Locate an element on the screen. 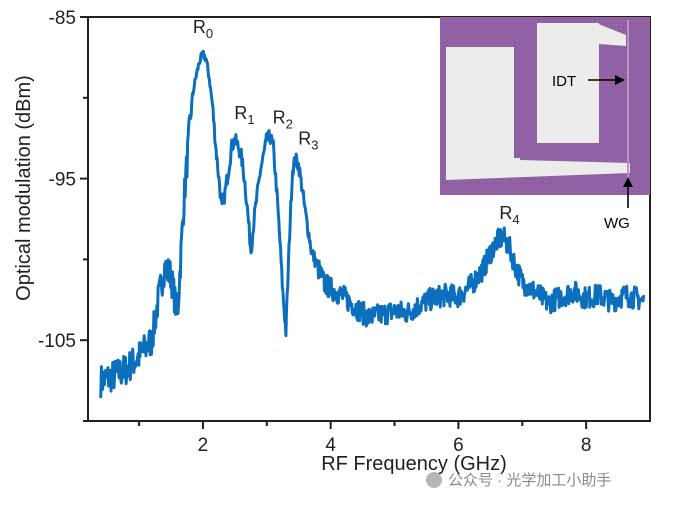 The width and height of the screenshot is (677, 505). x-tick-label: 8 is located at coordinates (586, 445).